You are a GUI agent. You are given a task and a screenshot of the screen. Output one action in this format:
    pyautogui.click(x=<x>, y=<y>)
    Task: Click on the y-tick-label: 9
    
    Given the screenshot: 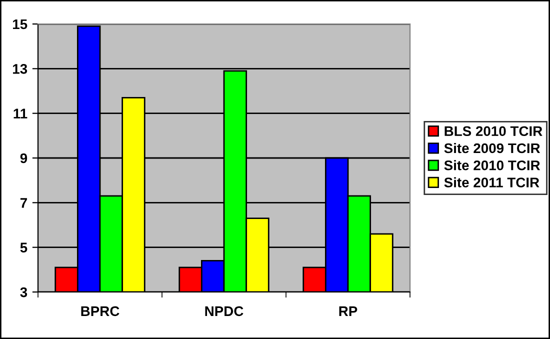 What is the action you would take?
    pyautogui.click(x=24, y=158)
    